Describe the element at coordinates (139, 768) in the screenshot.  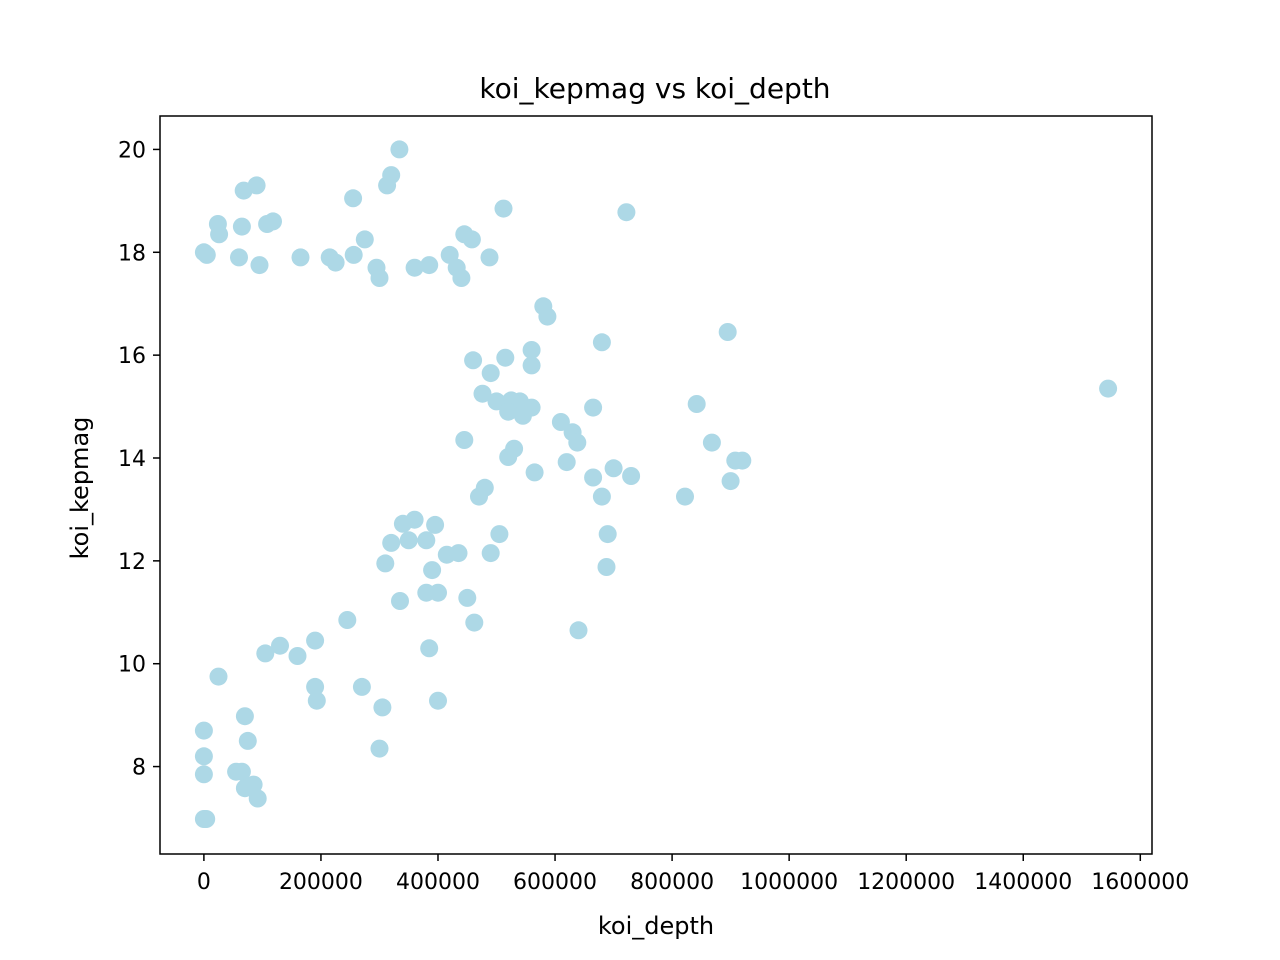
I see `y-tick-label: 8` at that location.